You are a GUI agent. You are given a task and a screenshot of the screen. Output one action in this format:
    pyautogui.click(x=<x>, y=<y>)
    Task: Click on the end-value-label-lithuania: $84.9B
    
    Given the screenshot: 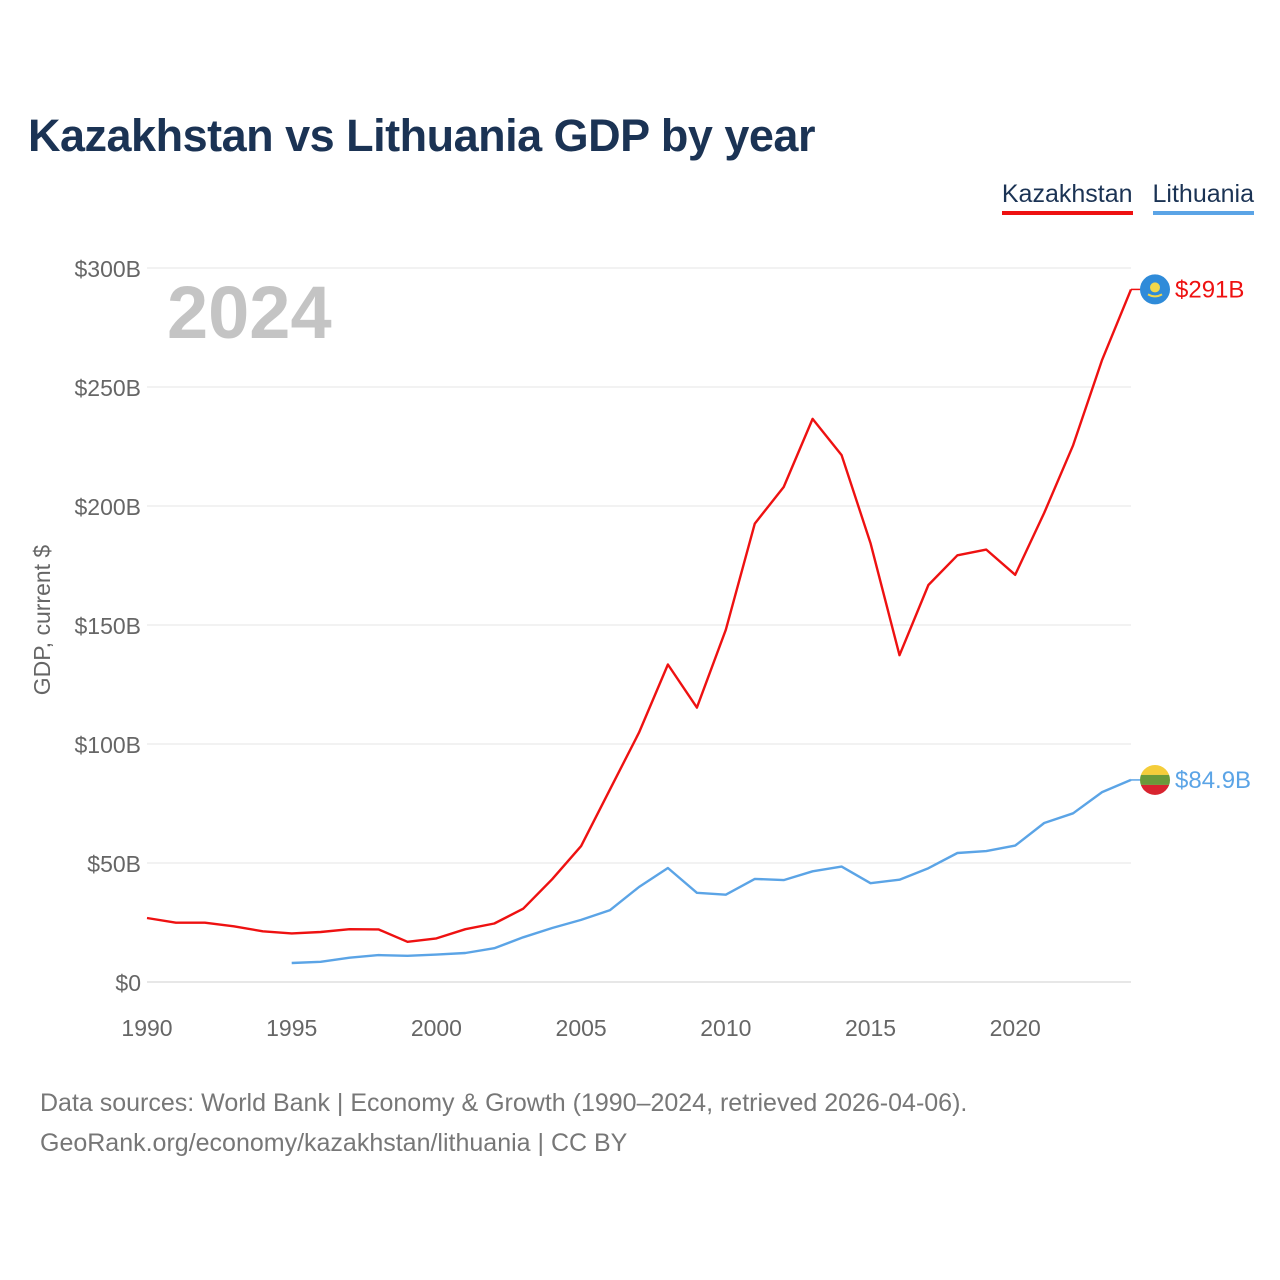 What is the action you would take?
    pyautogui.click(x=1213, y=780)
    